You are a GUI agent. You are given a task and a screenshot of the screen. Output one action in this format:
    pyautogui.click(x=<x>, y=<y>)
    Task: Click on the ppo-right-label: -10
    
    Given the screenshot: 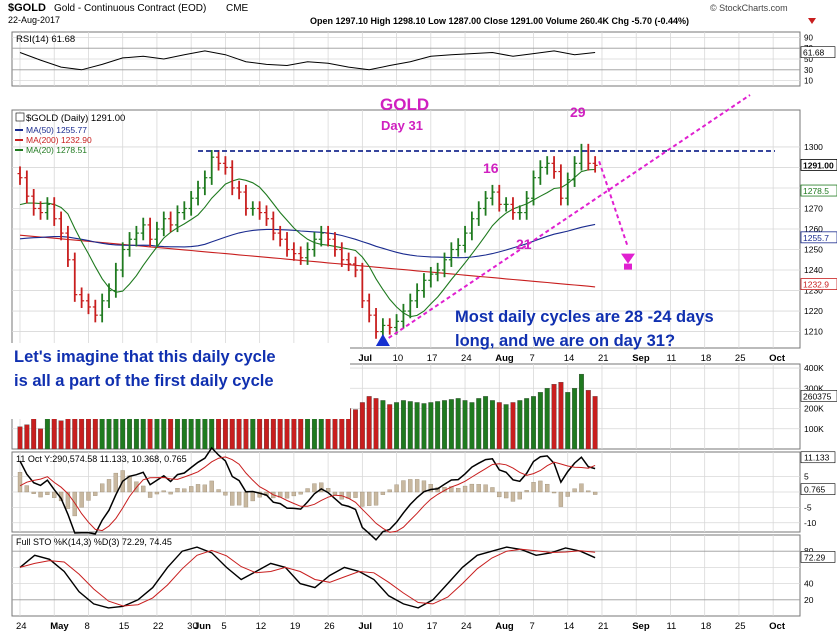 What is the action you would take?
    pyautogui.click(x=810, y=523)
    